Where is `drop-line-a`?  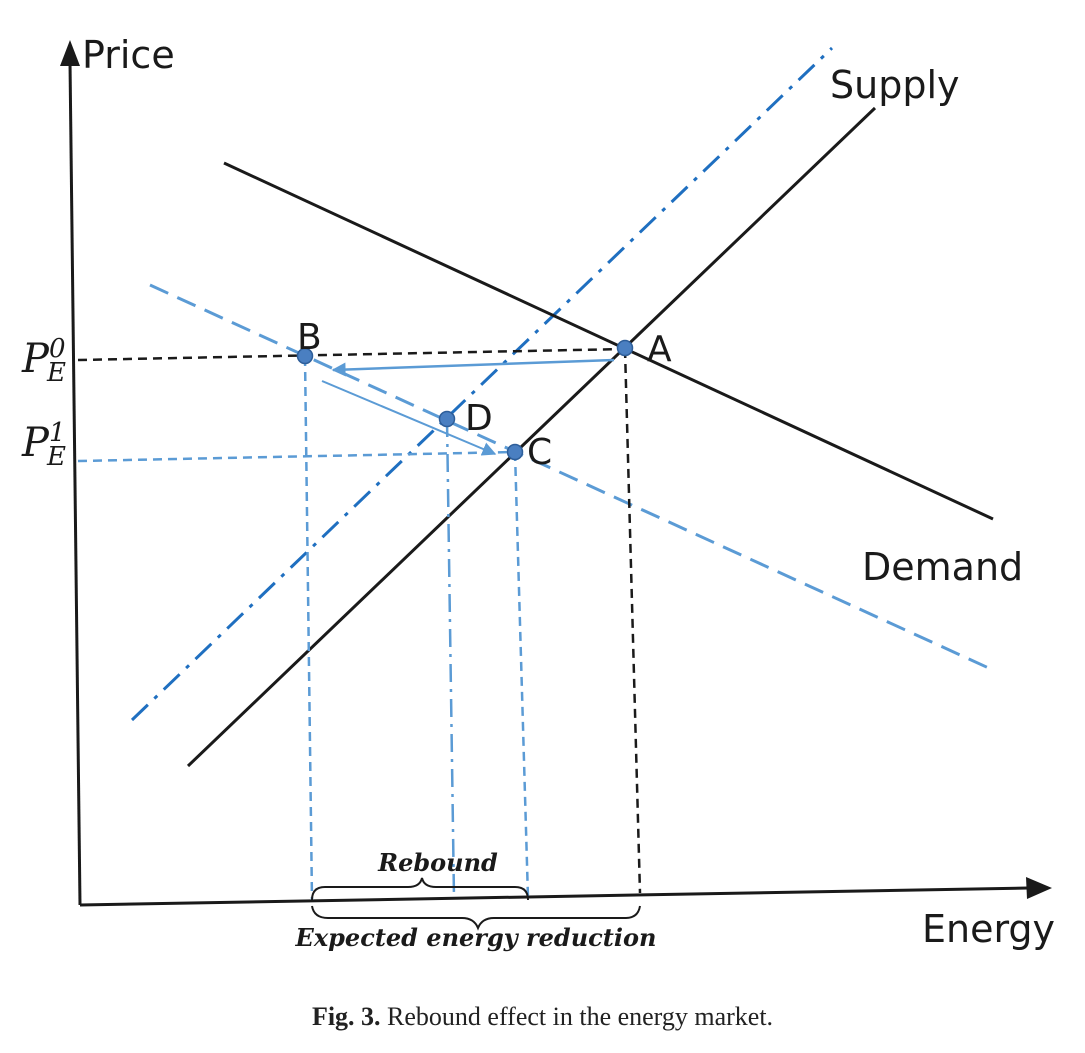 drop-line-a is located at coordinates (632, 621).